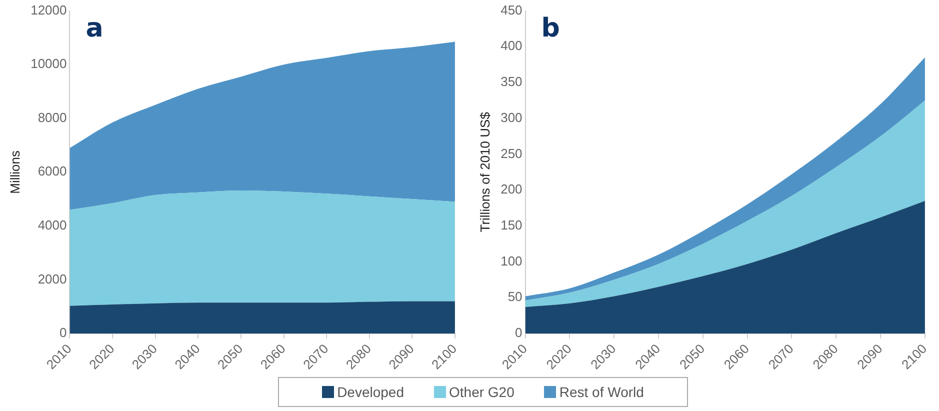 Image resolution: width=939 pixels, height=411 pixels. Describe the element at coordinates (511, 225) in the screenshot. I see `y-tick-label: 150` at that location.